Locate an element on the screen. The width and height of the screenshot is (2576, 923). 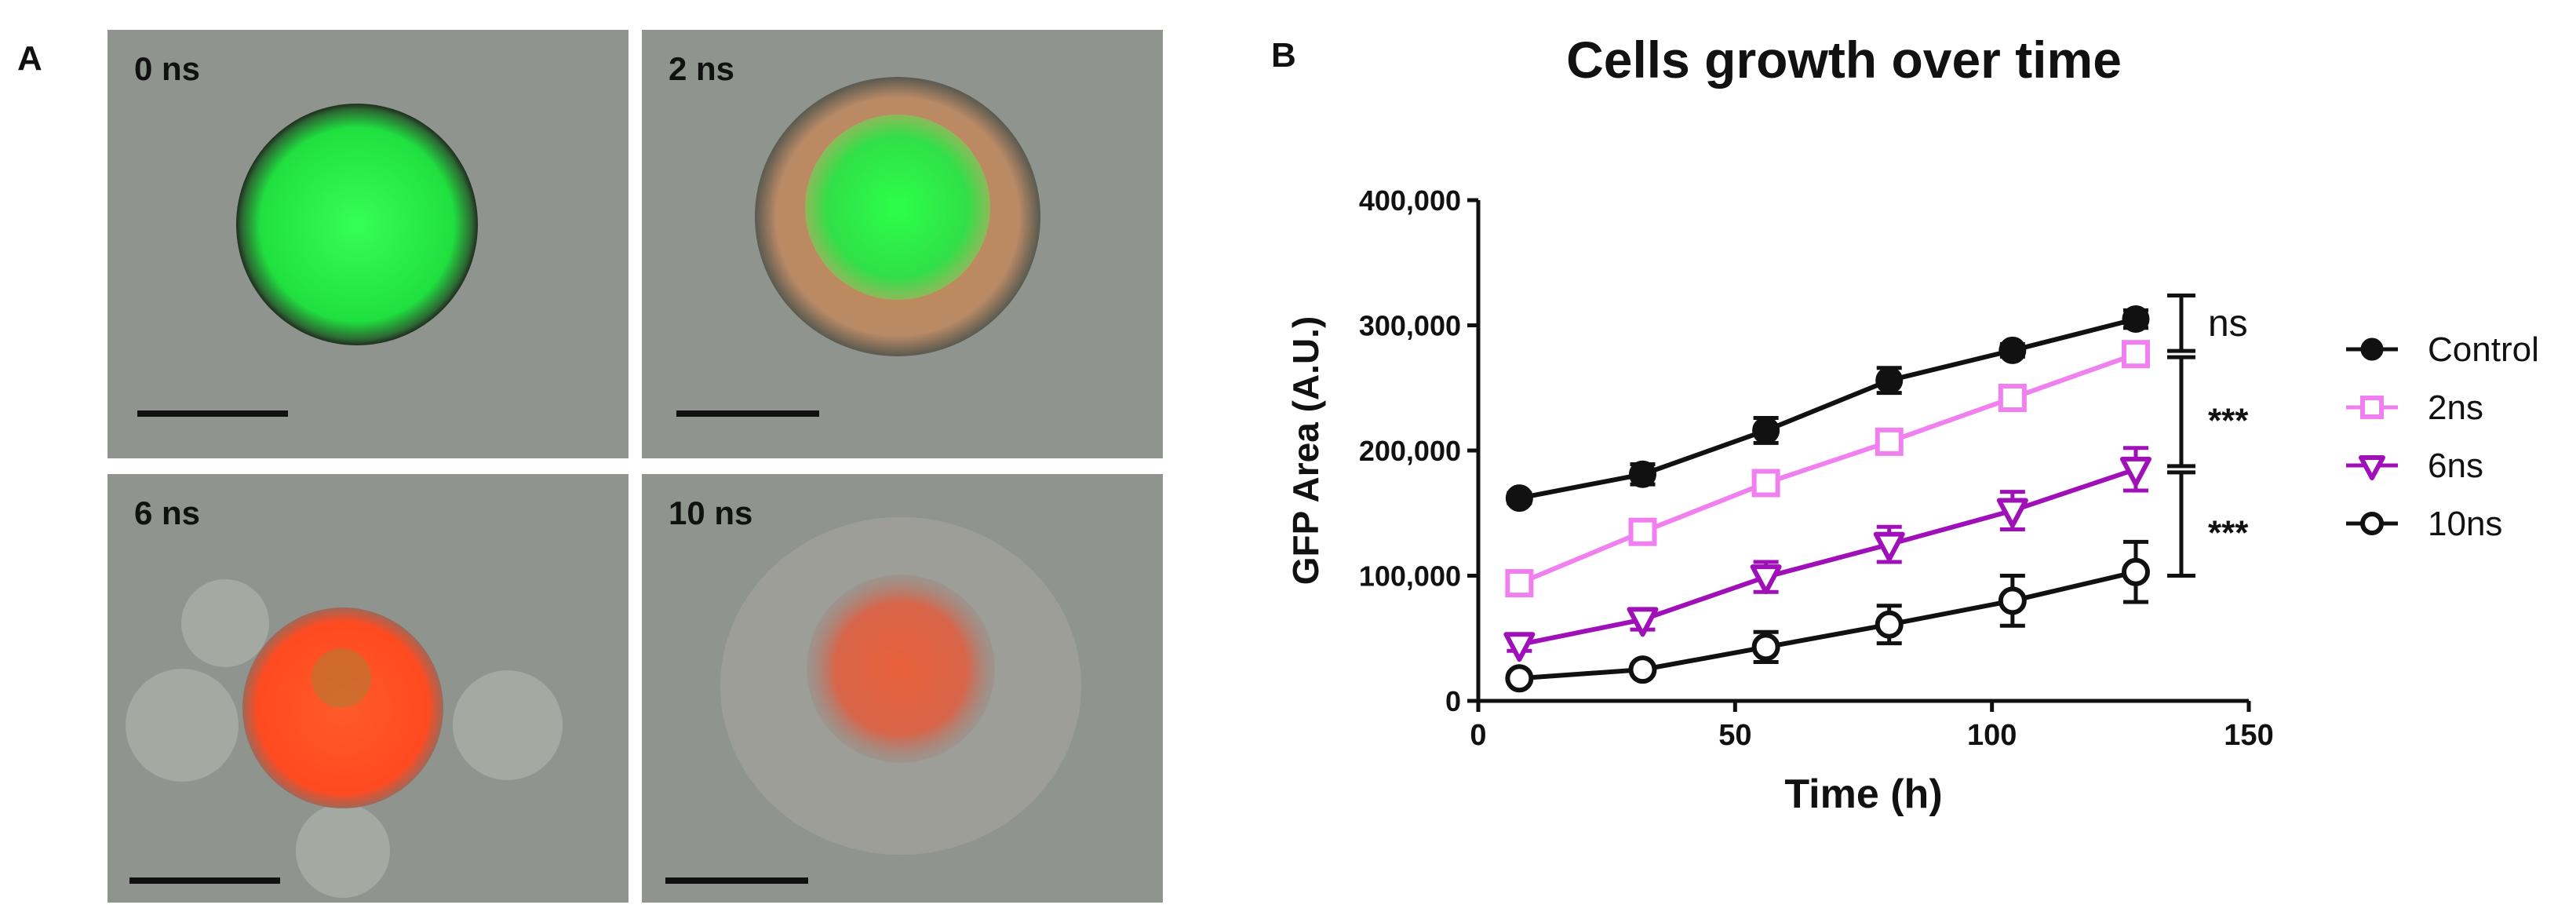
micrograph-6ns: 6 ns is located at coordinates (368, 688).